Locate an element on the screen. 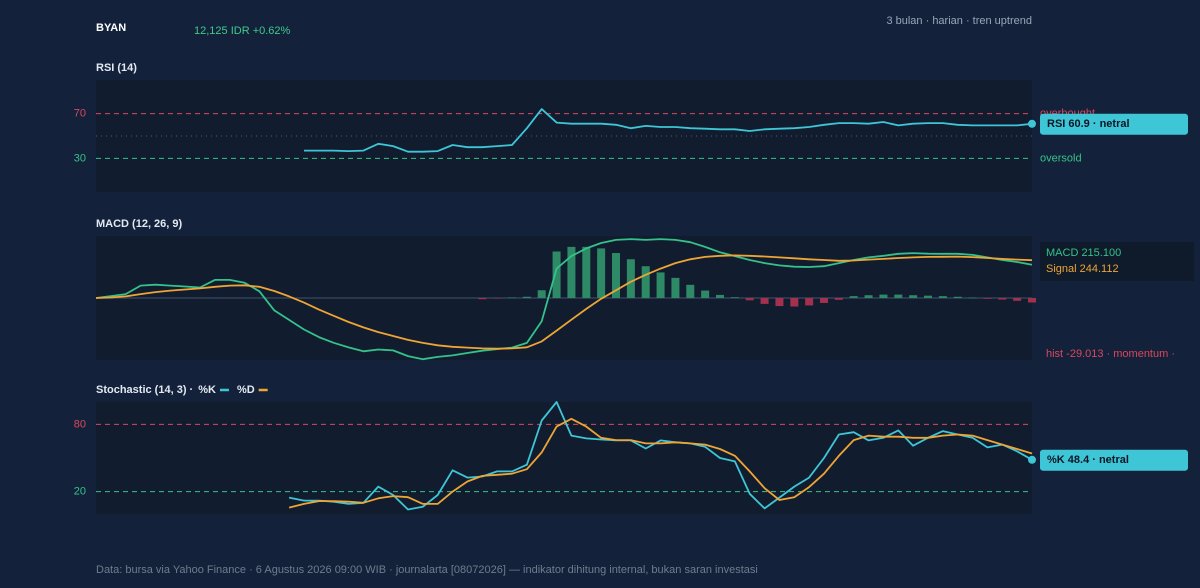  reference-label: oversold is located at coordinates (1061, 158).